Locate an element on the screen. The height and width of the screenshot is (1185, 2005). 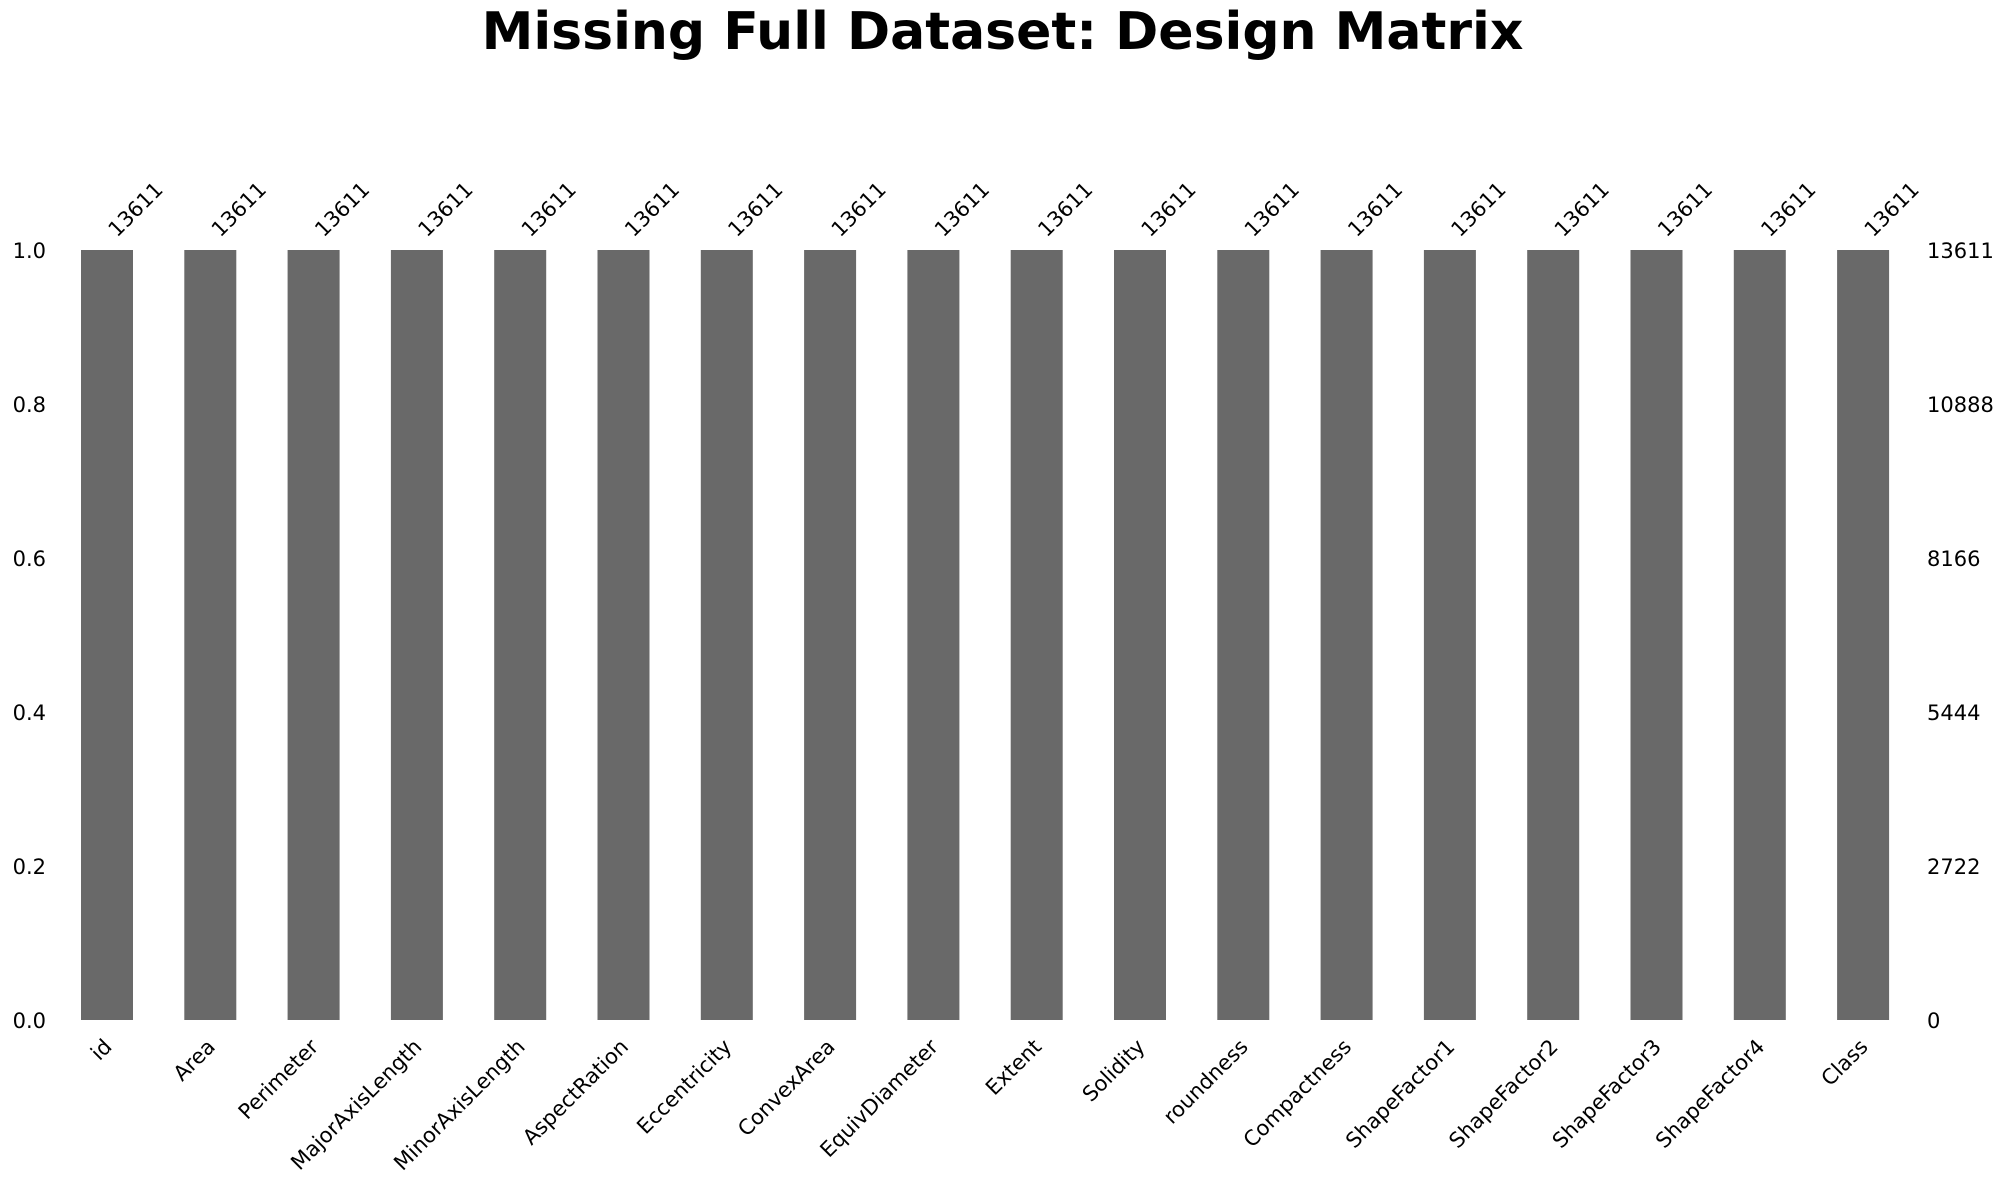
y-tick-label-left: 0.2 is located at coordinates (29, 867).